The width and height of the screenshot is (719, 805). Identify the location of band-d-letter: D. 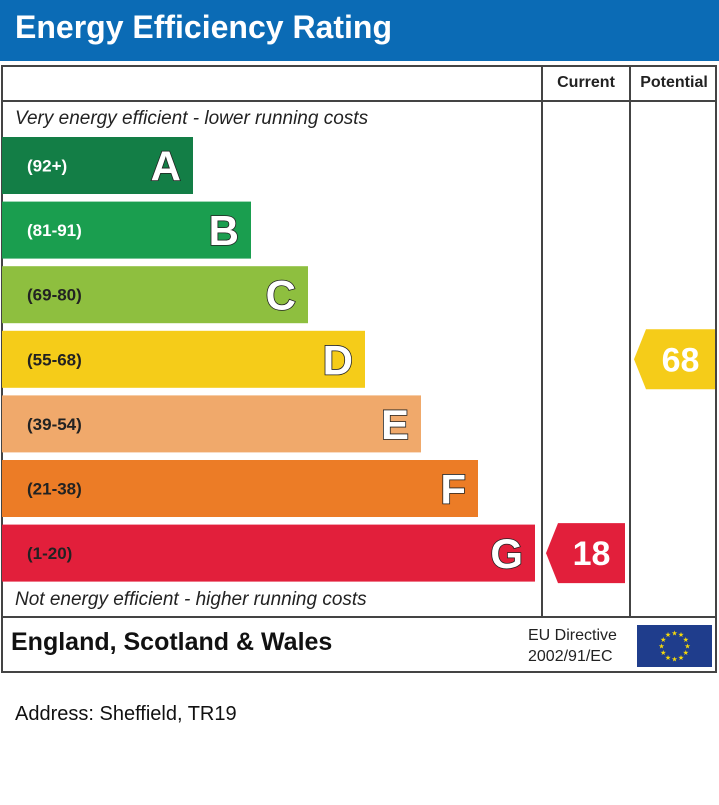
(338, 359).